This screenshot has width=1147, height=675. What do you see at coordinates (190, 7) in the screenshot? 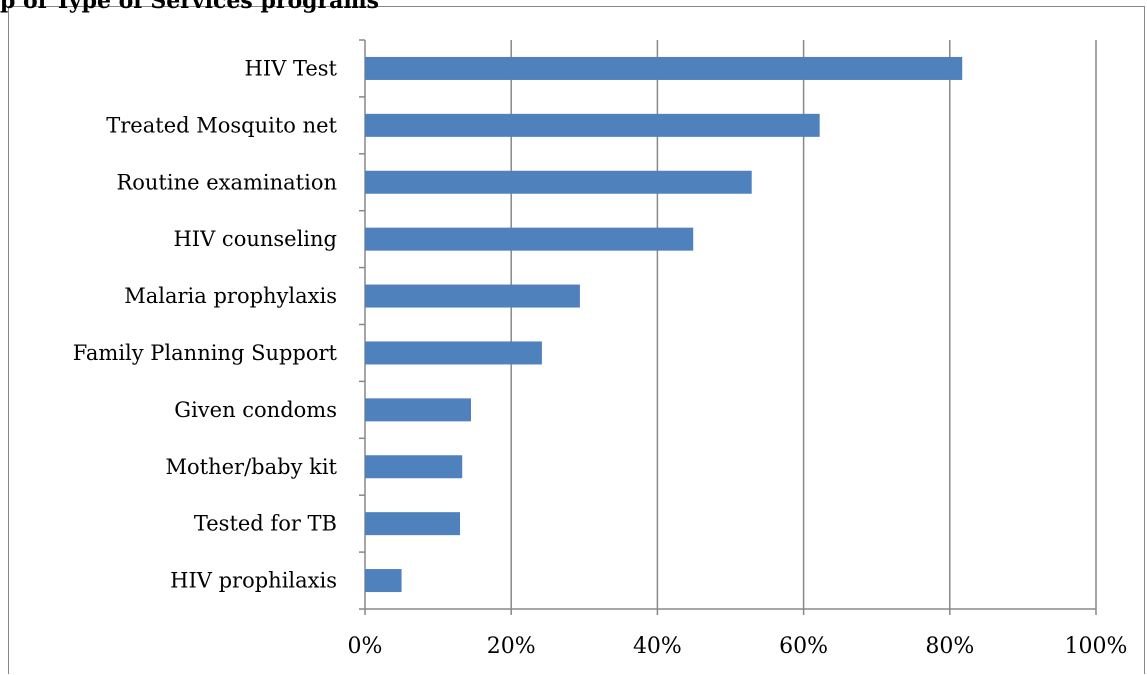
I see `chart-title: p of Type of Services programs` at bounding box center [190, 7].